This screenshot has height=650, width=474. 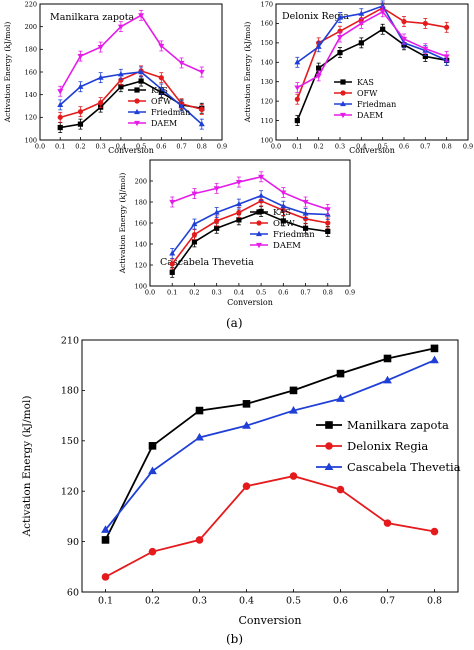 What do you see at coordinates (222, 147) in the screenshot?
I see `x-tick-label: 0.9` at bounding box center [222, 147].